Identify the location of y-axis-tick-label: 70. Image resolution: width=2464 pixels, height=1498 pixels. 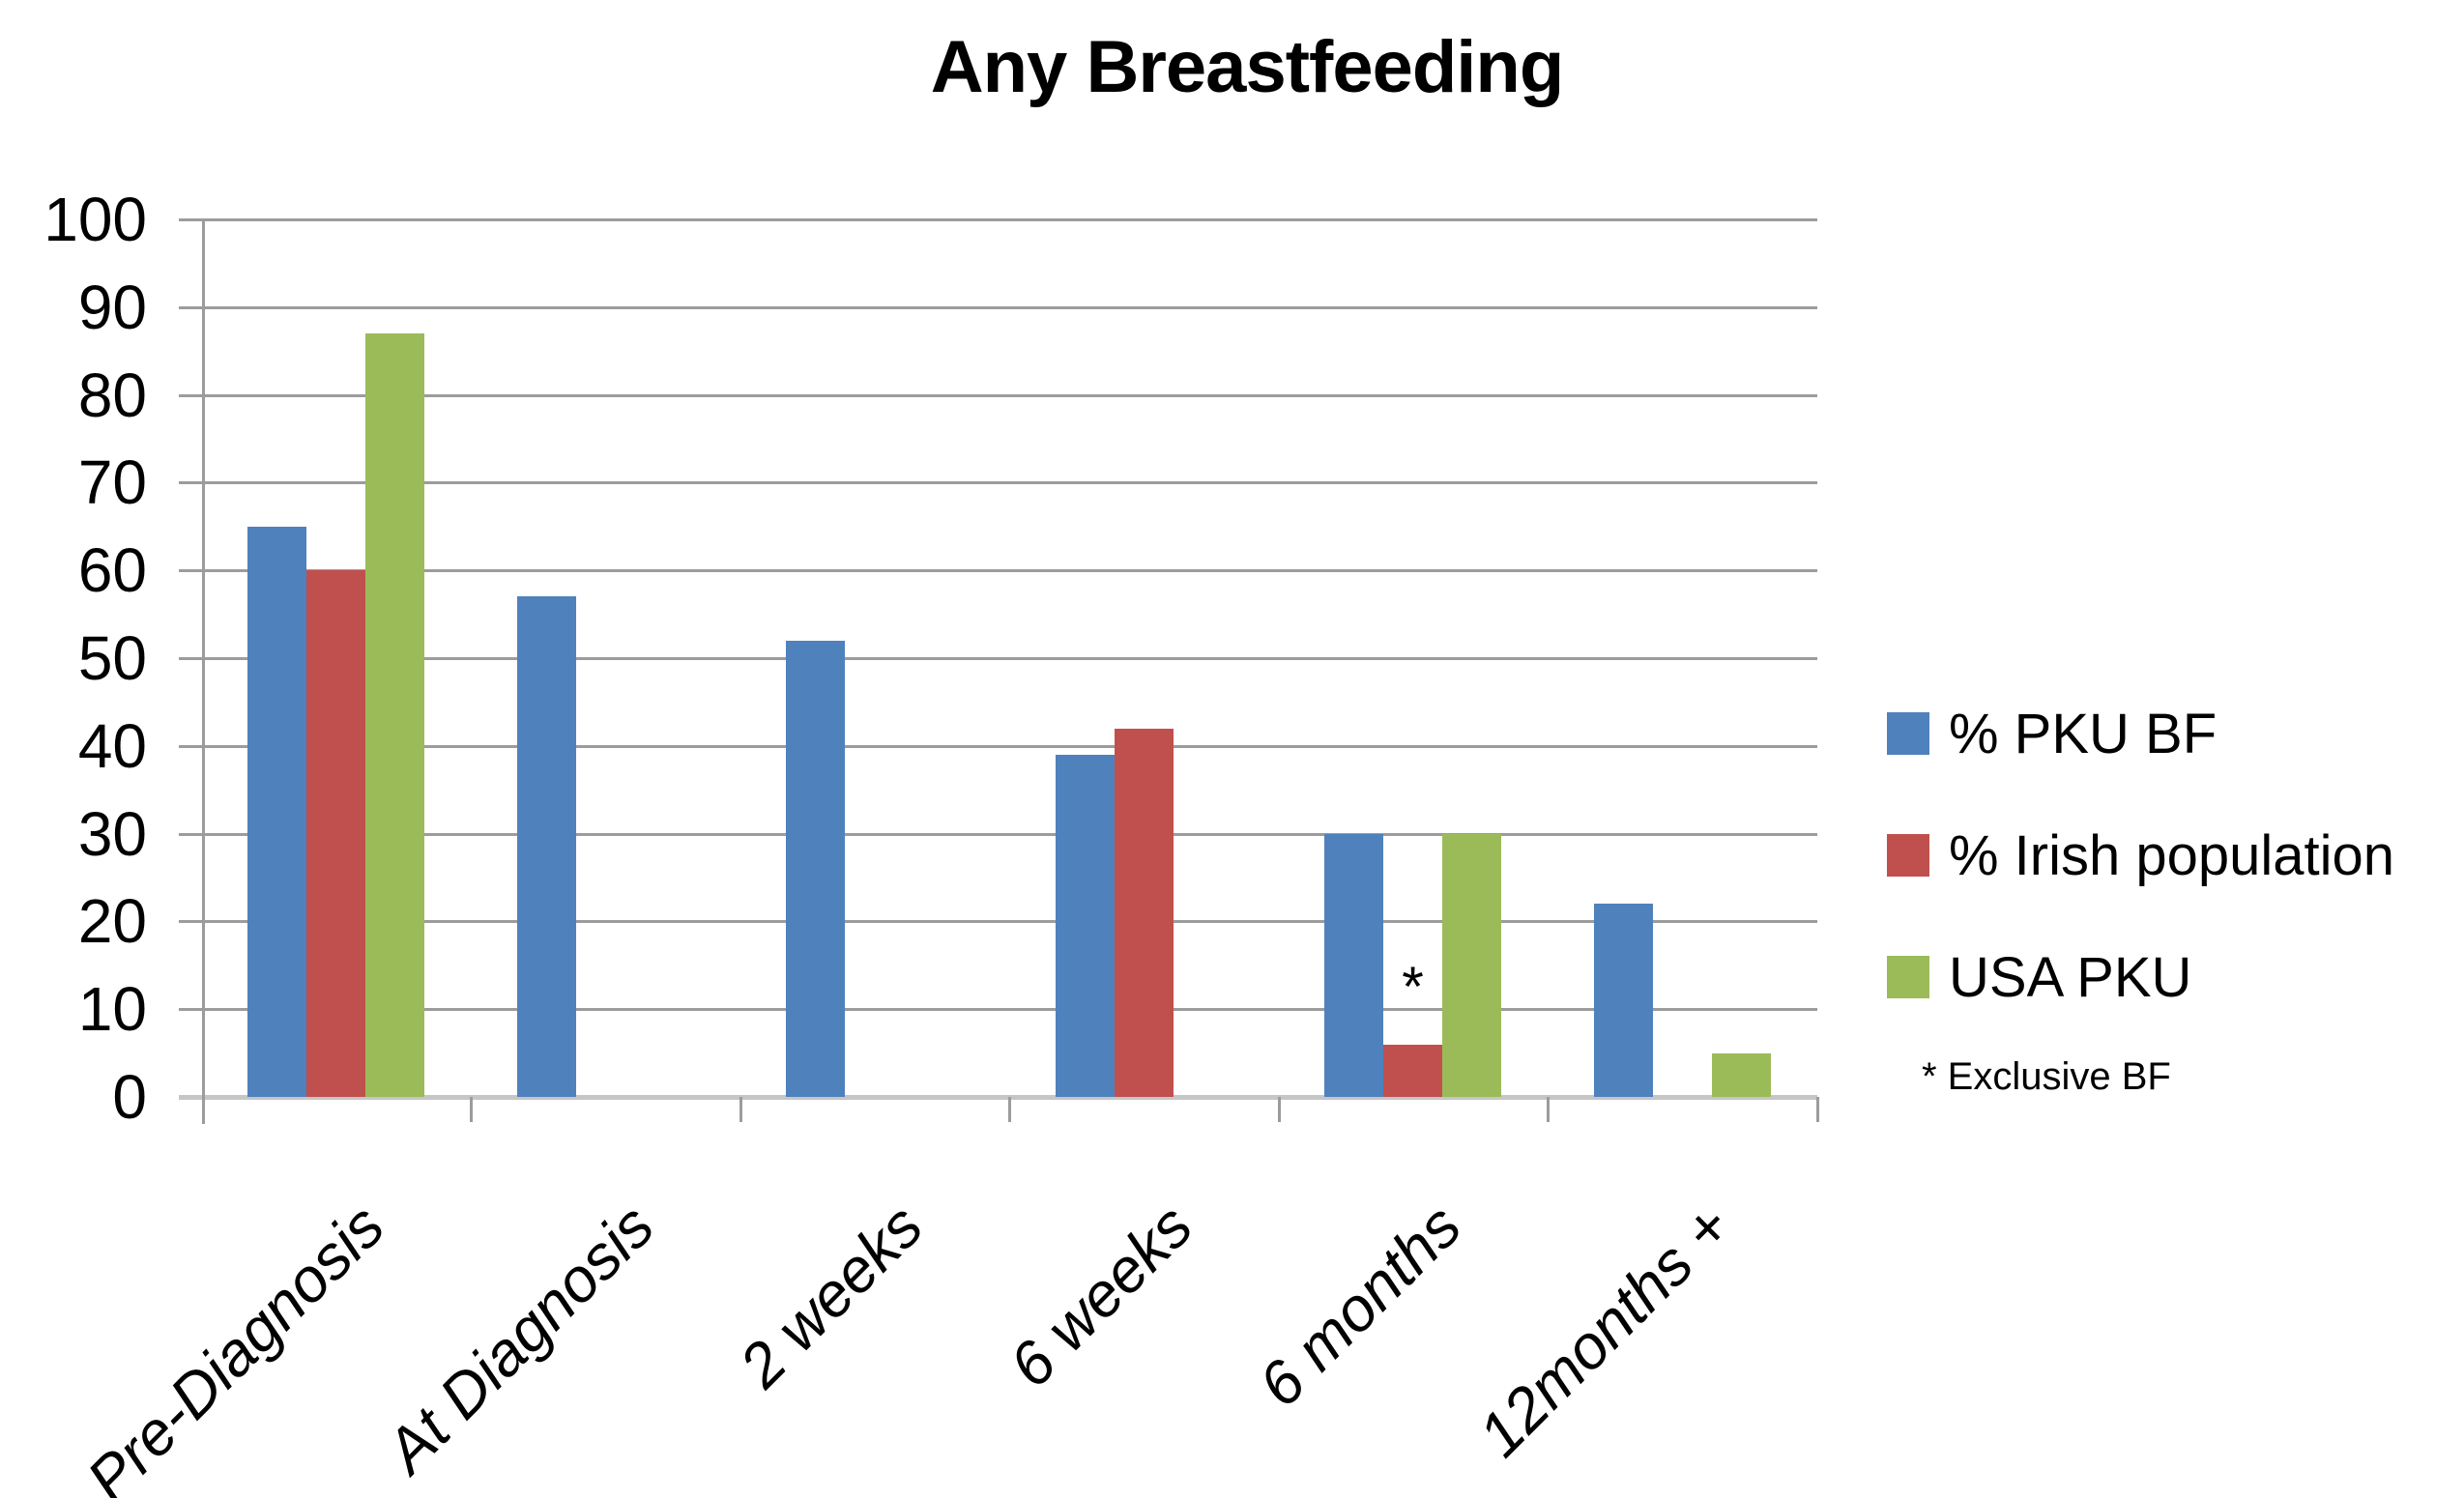
(112, 482).